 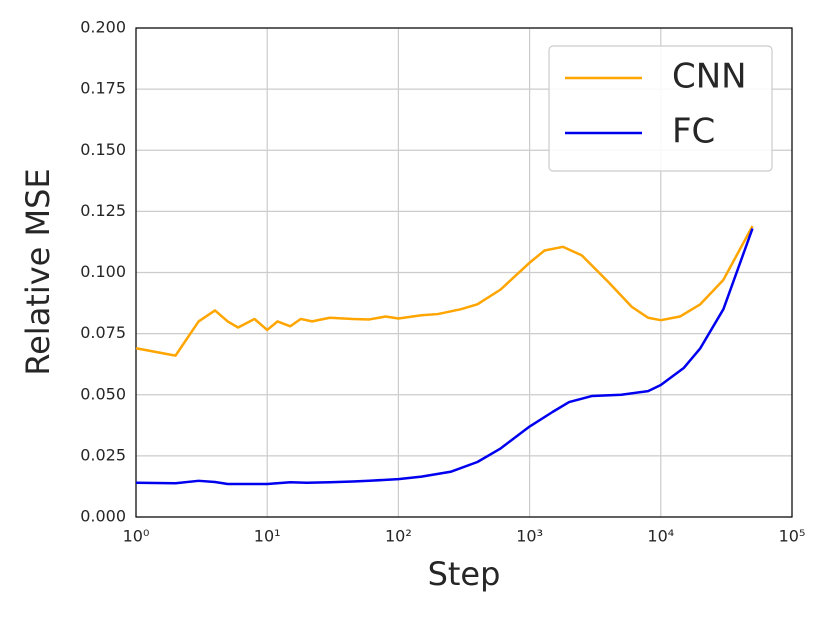 What do you see at coordinates (38, 271) in the screenshot?
I see `y-axis-label: Relative MSE` at bounding box center [38, 271].